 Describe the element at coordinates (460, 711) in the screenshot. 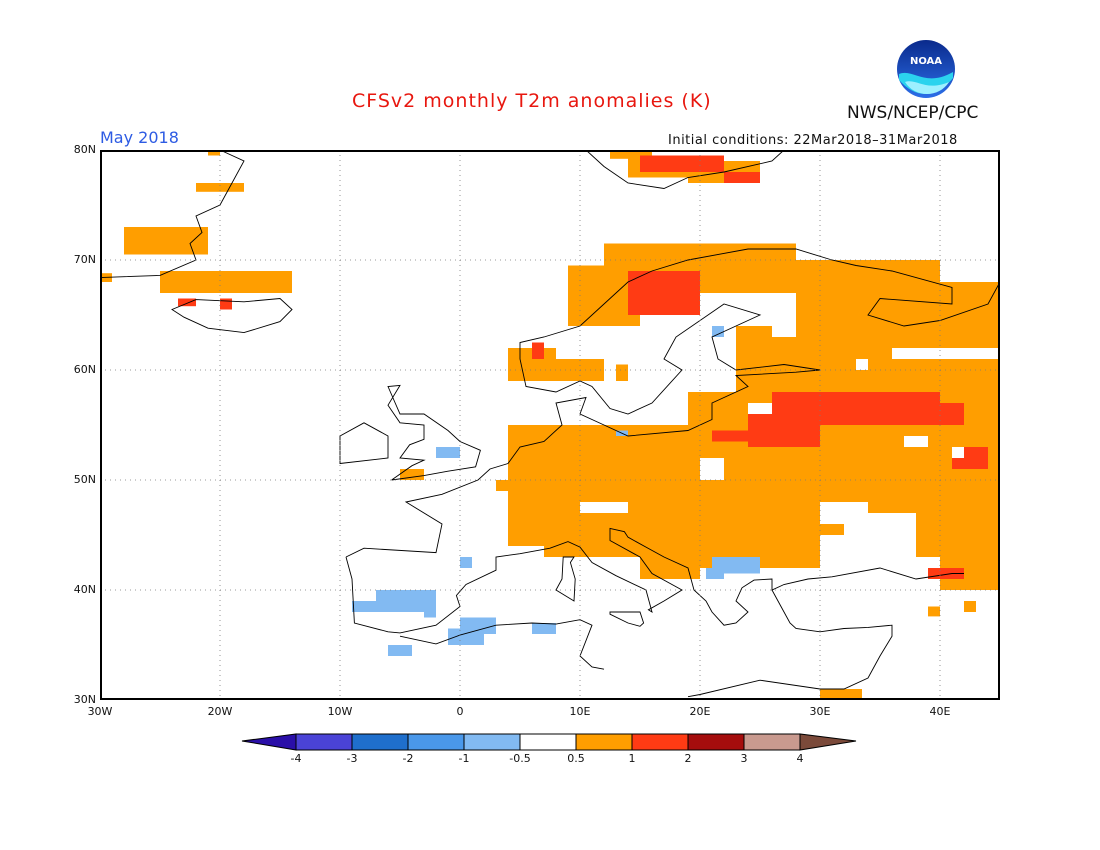

I see `longitude-label: 0` at that location.